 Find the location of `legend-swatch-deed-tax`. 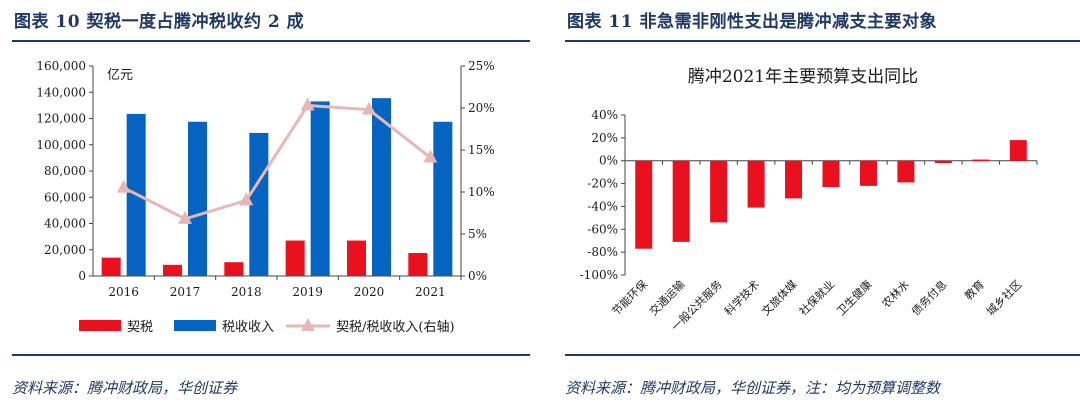

legend-swatch-deed-tax is located at coordinates (100, 325).